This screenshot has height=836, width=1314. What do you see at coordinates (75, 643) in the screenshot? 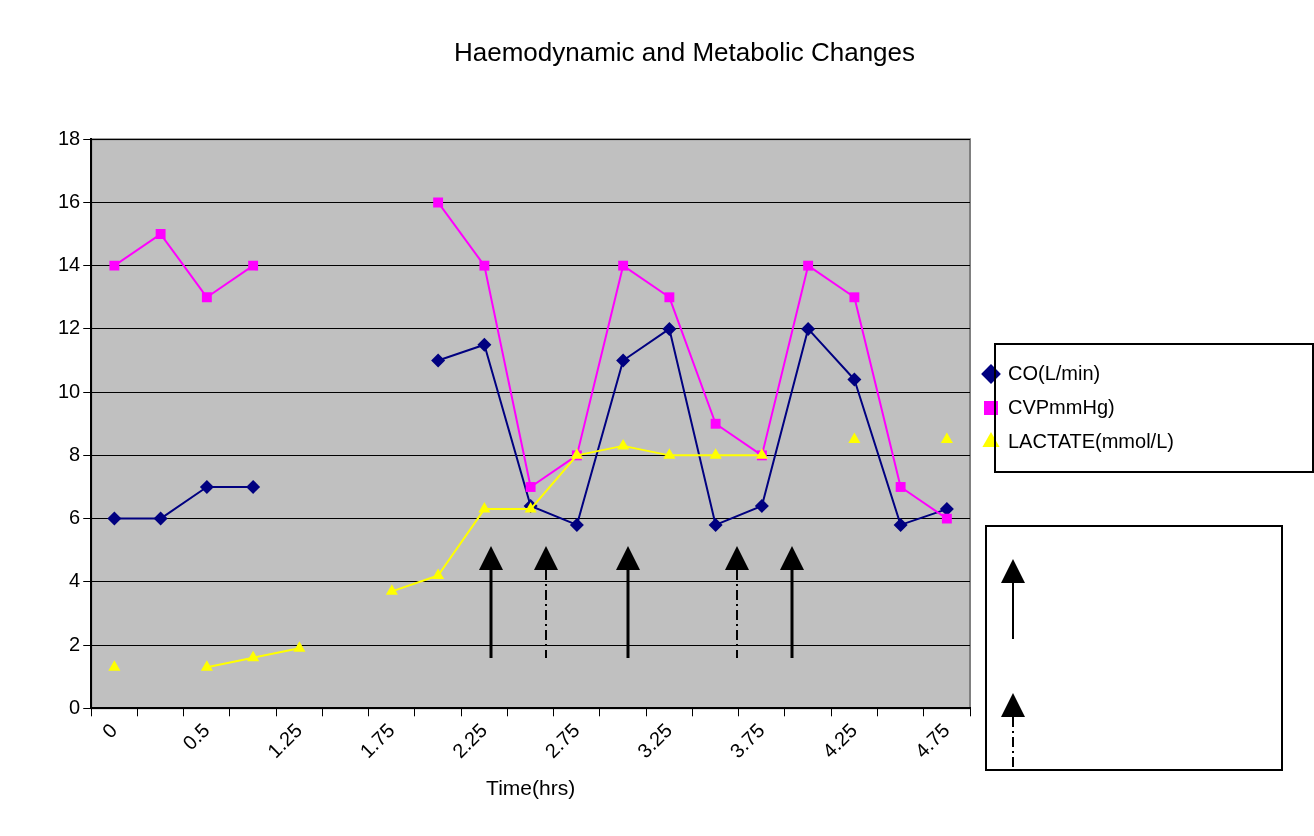
I see `y-tick-label: 2` at bounding box center [75, 643].